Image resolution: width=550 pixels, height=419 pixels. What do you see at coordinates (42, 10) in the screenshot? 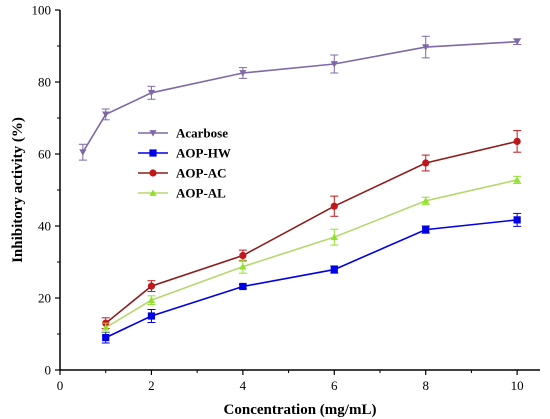
I see `y-tick-label: 100` at bounding box center [42, 10].